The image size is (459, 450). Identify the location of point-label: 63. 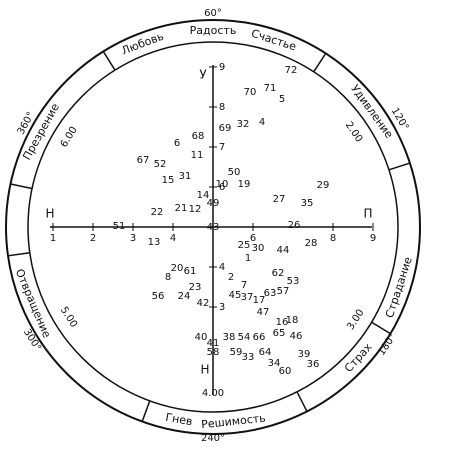
(270, 293).